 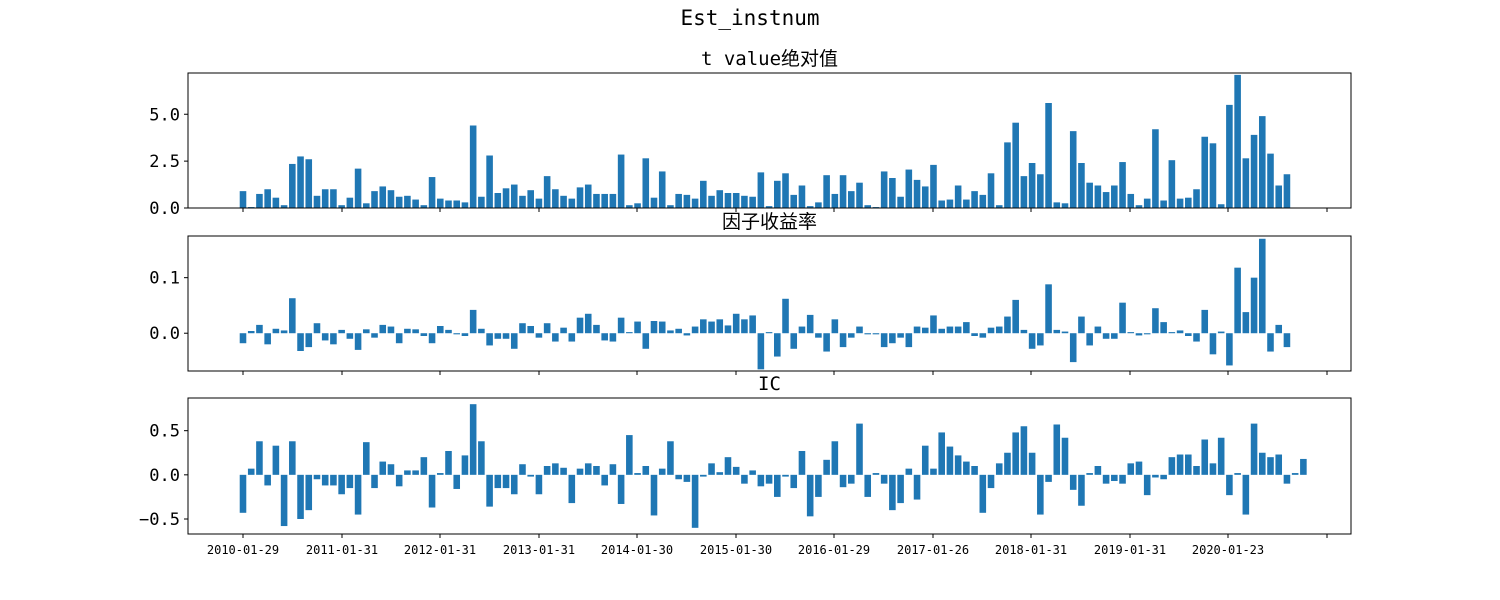 I want to click on subplot-title: t value绝对值, so click(x=769, y=59).